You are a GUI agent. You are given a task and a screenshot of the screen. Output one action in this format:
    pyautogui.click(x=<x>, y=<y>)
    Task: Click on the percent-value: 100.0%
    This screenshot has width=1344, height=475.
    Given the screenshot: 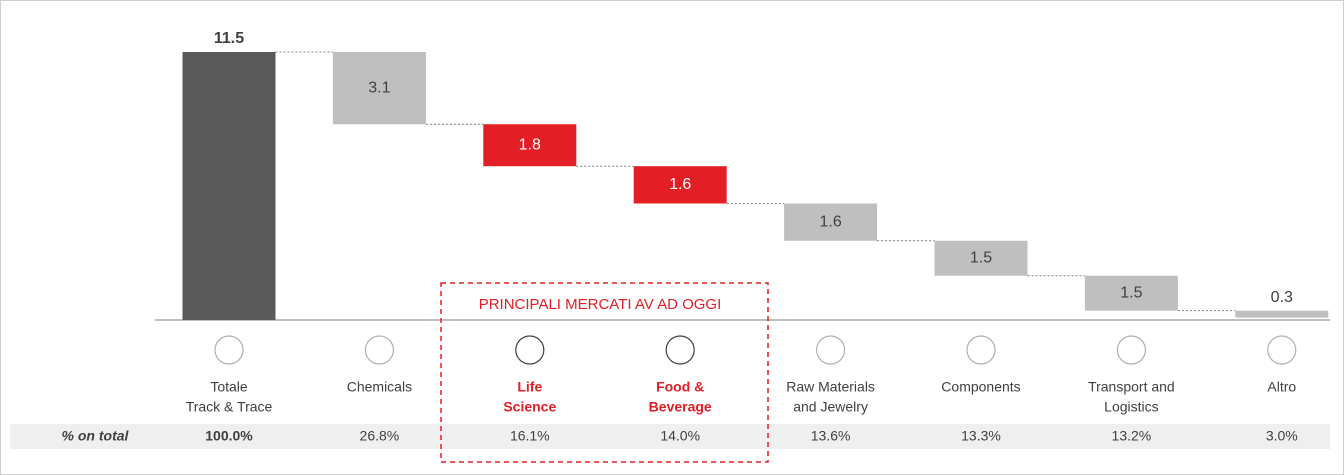 What is the action you would take?
    pyautogui.click(x=229, y=436)
    